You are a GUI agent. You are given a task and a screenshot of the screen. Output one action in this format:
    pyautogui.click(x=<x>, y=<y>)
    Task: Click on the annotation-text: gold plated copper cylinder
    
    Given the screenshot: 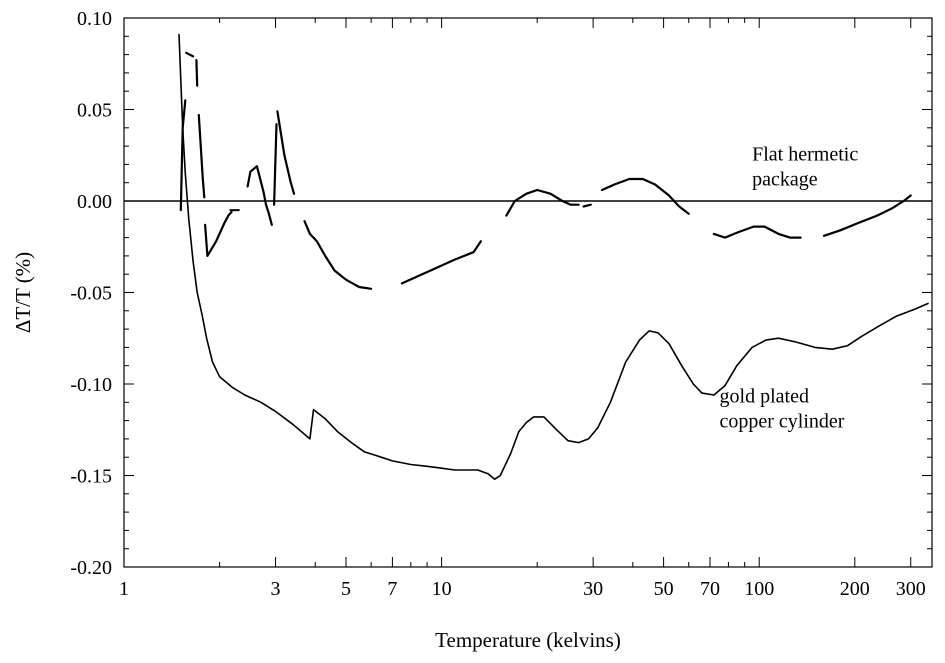 What is the action you would take?
    pyautogui.click(x=782, y=408)
    